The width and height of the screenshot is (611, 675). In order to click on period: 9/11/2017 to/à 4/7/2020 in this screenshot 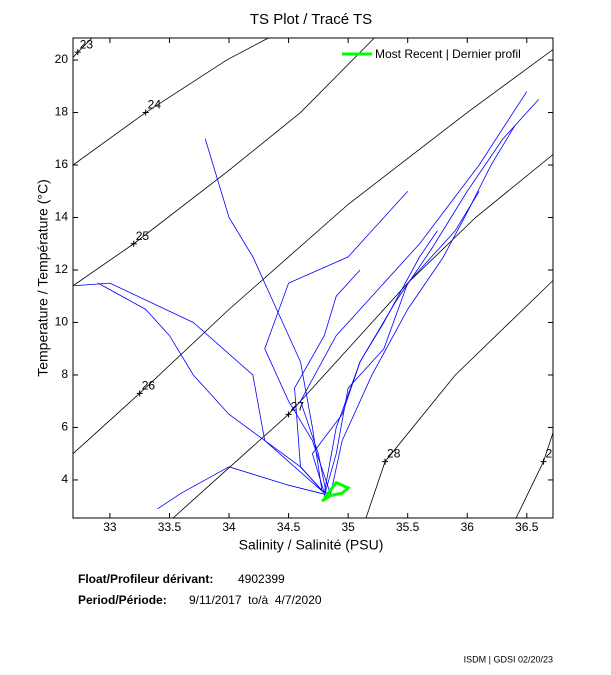, I will do `click(255, 600)`.